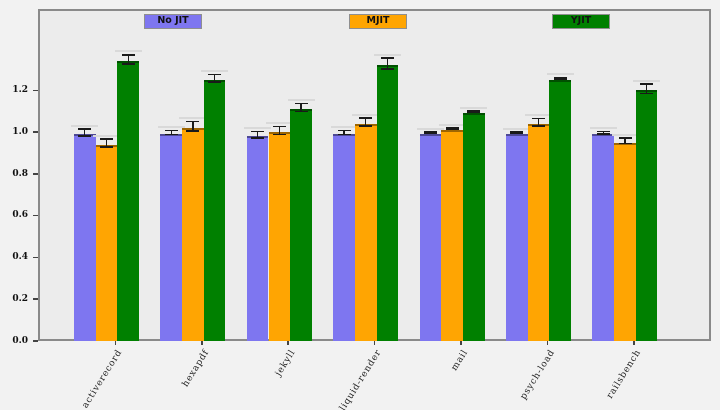  What do you see at coordinates (257, 238) in the screenshot?
I see `bar-no-jit-jekyll` at bounding box center [257, 238].